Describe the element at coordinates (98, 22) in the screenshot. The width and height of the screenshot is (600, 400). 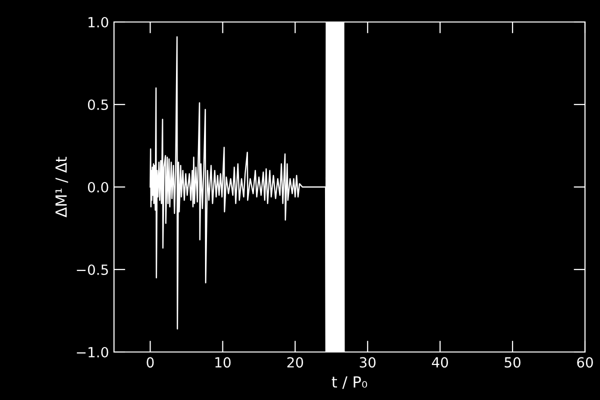
I see `y-tick-label: 1.0` at that location.